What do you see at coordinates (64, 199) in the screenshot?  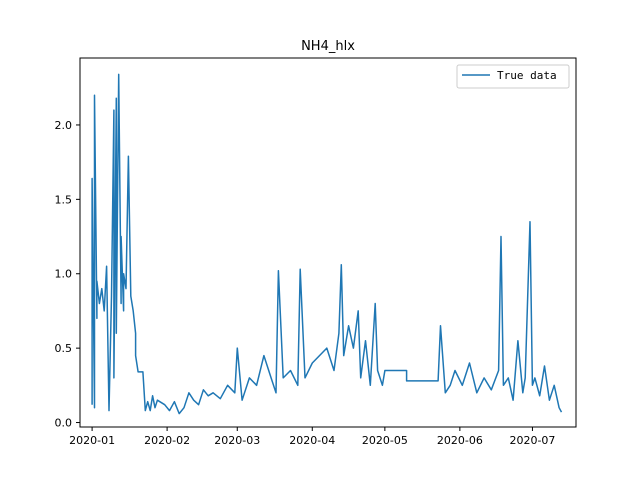 I see `y-tick-label: 1.5` at bounding box center [64, 199].